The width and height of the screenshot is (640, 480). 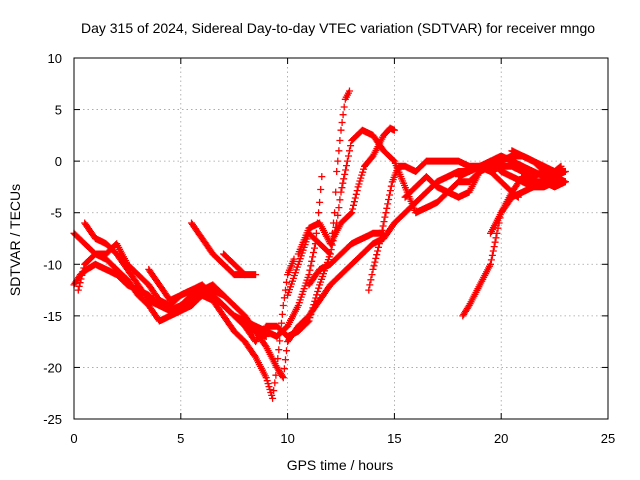 What do you see at coordinates (52, 316) in the screenshot?
I see `y-tick-label: -15` at bounding box center [52, 316].